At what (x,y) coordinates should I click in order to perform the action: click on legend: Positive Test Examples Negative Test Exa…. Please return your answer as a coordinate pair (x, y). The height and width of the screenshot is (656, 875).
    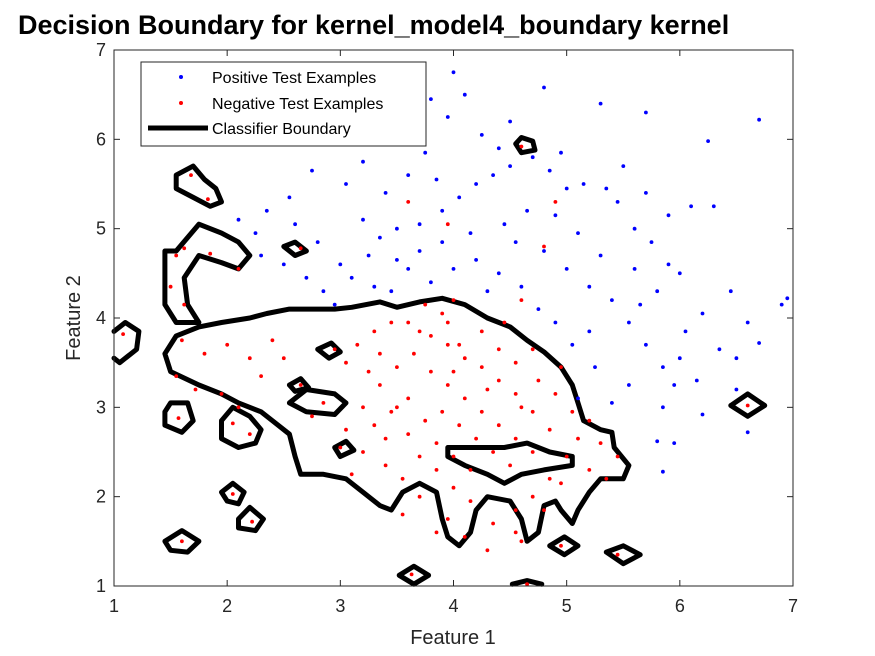
    Looking at the image, I should click on (283, 104).